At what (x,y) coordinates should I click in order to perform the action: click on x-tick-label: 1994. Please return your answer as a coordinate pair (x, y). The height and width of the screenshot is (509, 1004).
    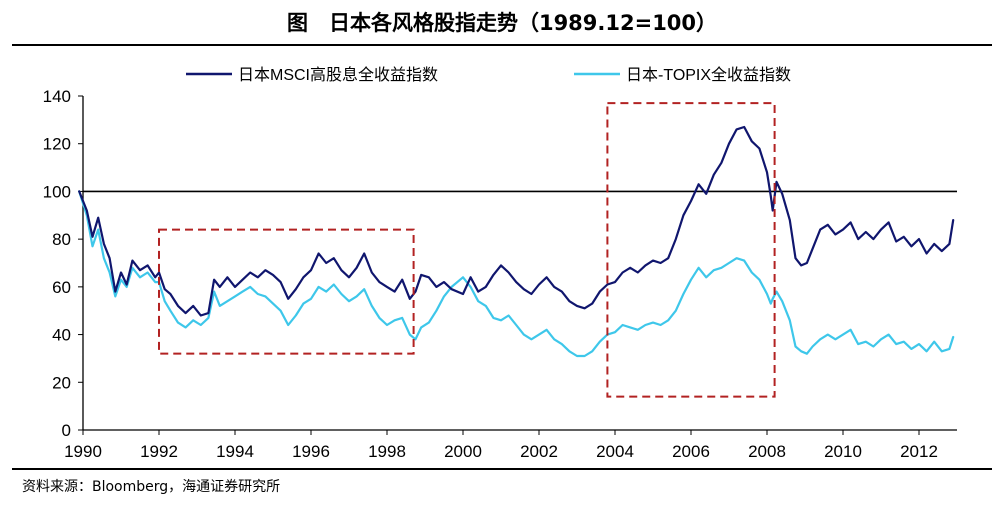
    Looking at the image, I should click on (235, 451).